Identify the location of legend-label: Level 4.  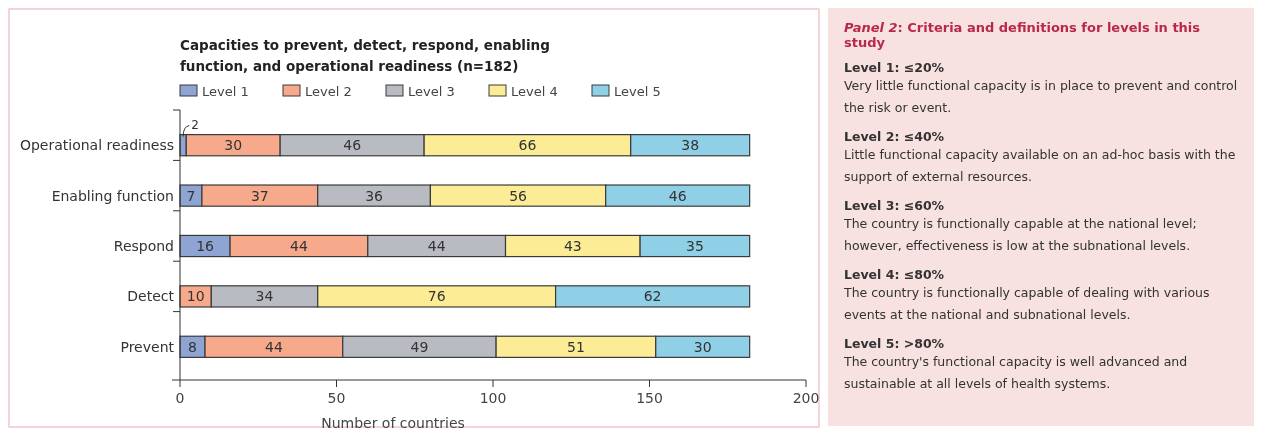
(534, 91).